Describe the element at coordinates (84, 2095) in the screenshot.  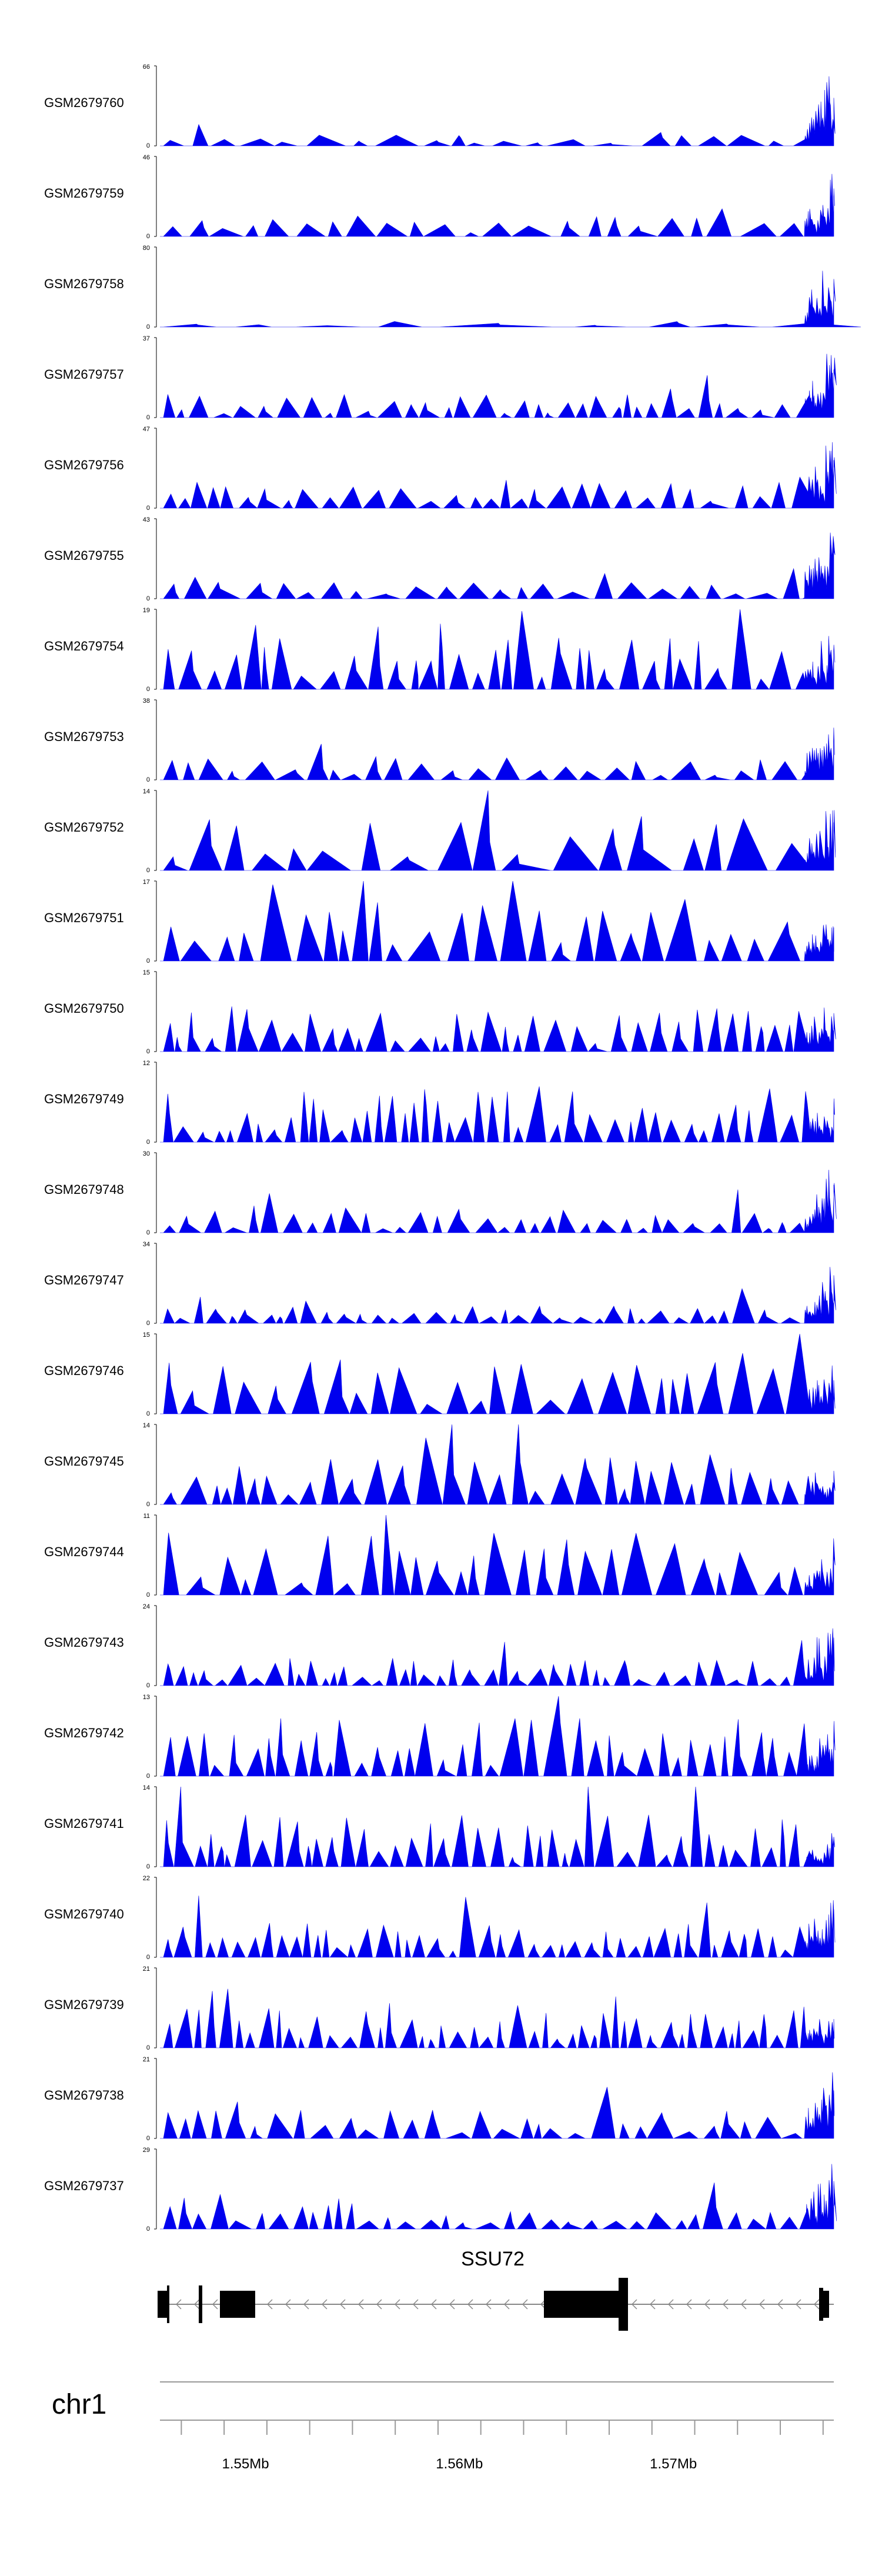
I see `track-label: GSM2679738` at that location.